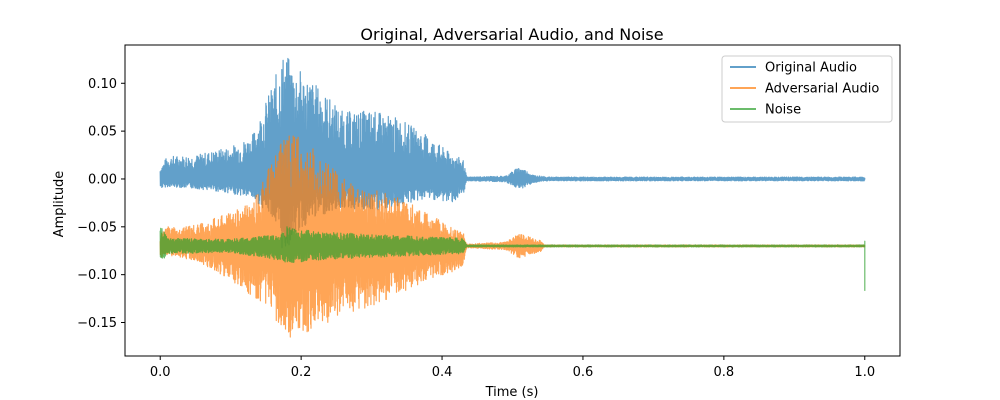  What do you see at coordinates (783, 110) in the screenshot?
I see `legend-label: Noise` at bounding box center [783, 110].